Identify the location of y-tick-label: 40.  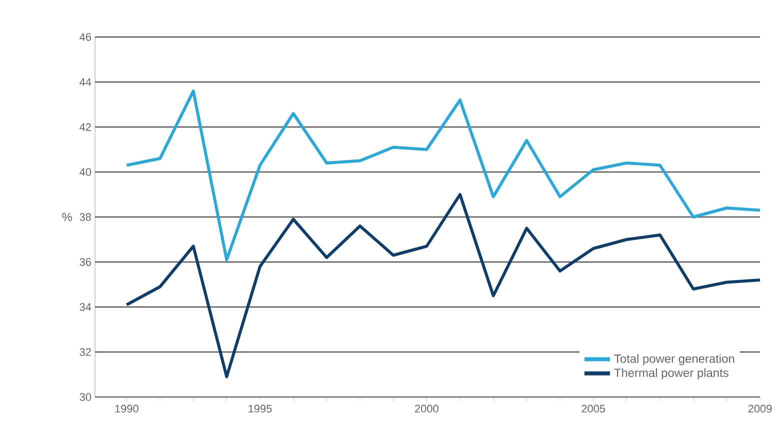
(86, 172).